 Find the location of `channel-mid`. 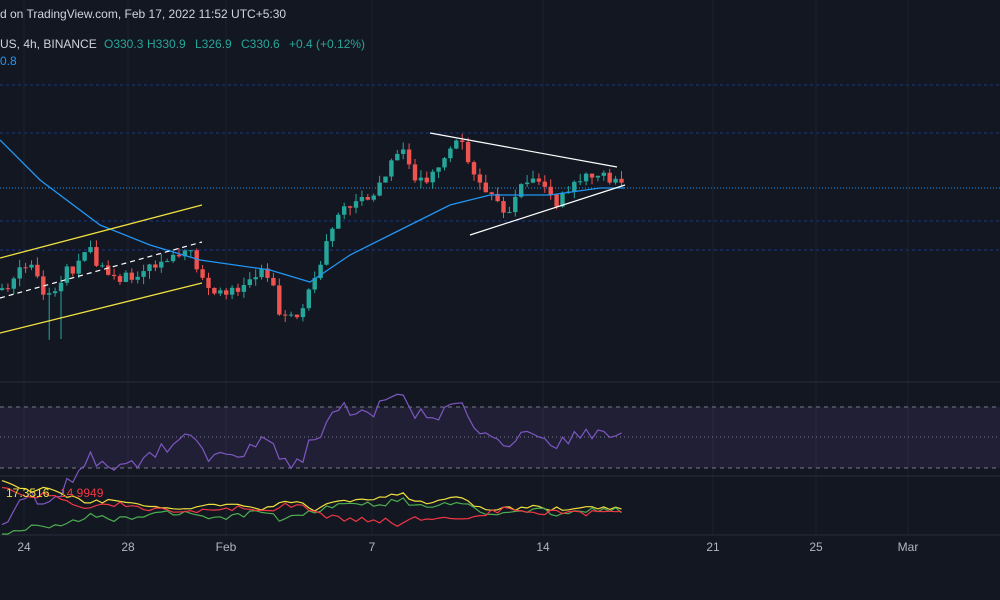

channel-mid is located at coordinates (101, 270).